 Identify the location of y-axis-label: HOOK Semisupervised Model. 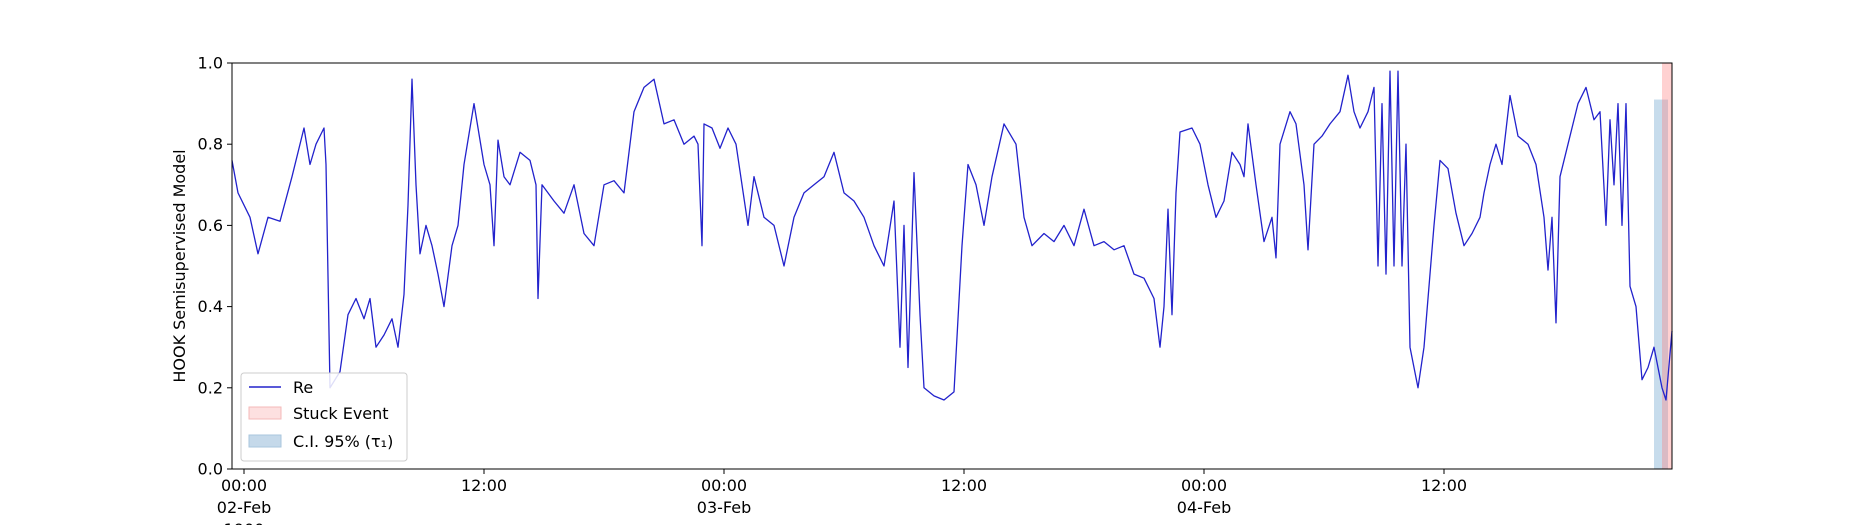
(179, 265).